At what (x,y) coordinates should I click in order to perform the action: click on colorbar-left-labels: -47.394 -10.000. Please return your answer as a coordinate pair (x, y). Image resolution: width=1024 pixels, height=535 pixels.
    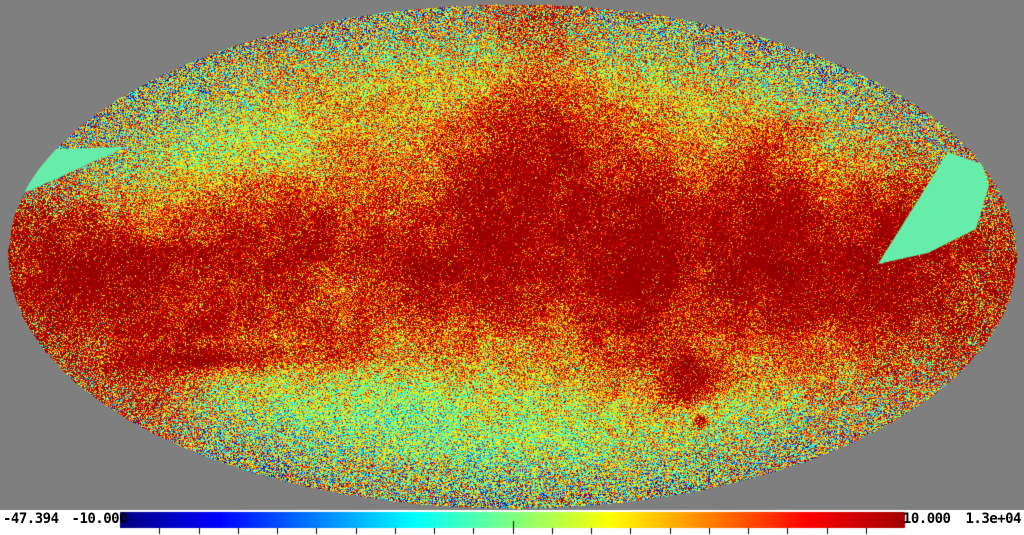
    Looking at the image, I should click on (64, 519).